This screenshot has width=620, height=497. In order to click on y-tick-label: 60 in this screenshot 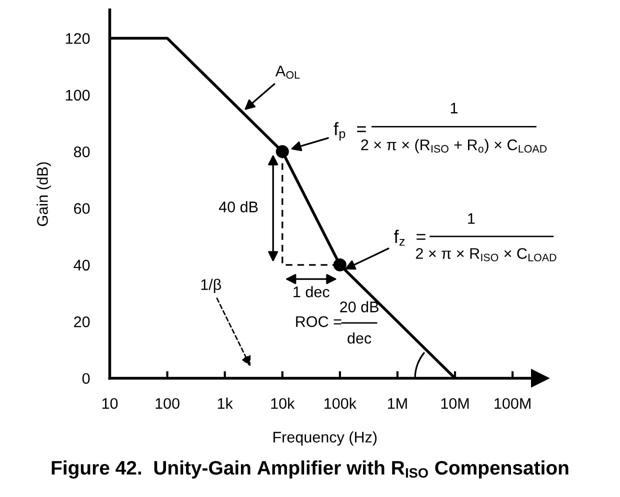, I will do `click(82, 208)`.